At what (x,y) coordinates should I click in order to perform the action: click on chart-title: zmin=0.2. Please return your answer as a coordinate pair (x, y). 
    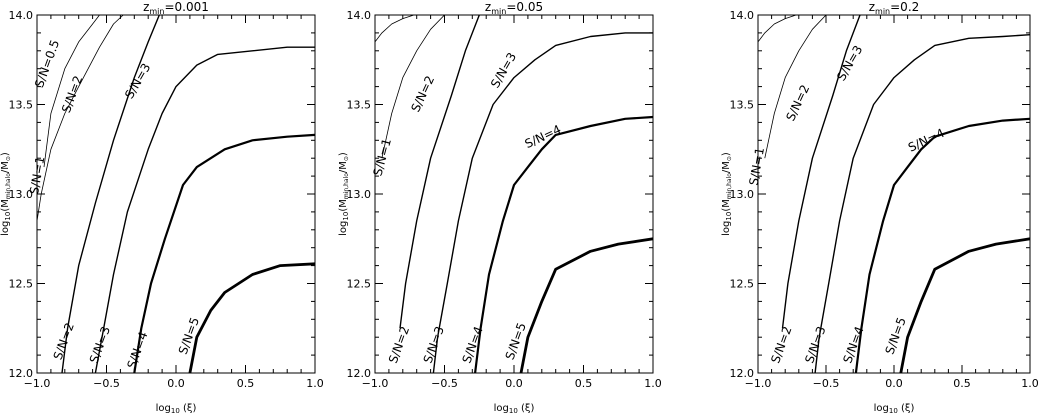
    Looking at the image, I should click on (894, 8).